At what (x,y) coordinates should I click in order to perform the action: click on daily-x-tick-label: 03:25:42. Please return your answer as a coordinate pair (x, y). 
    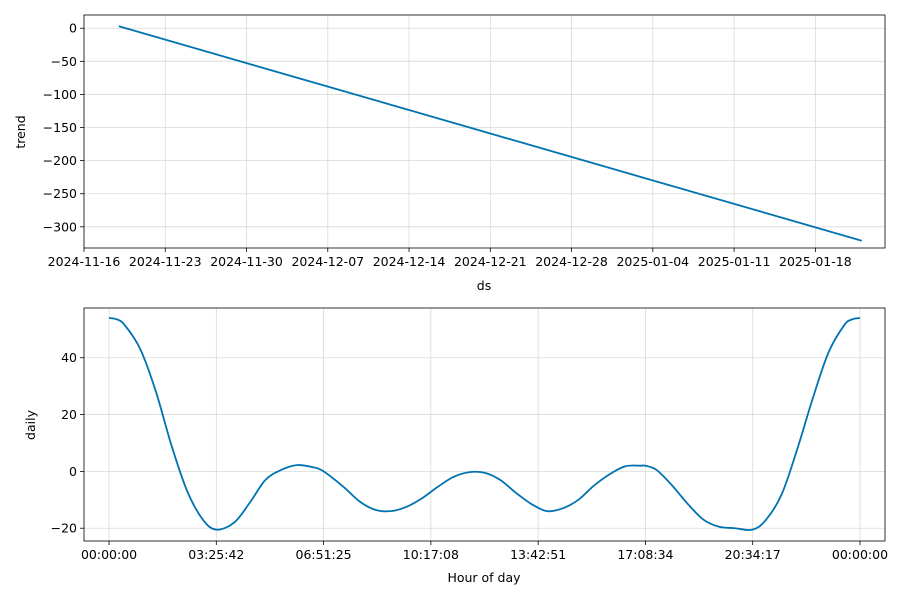
    Looking at the image, I should click on (216, 554).